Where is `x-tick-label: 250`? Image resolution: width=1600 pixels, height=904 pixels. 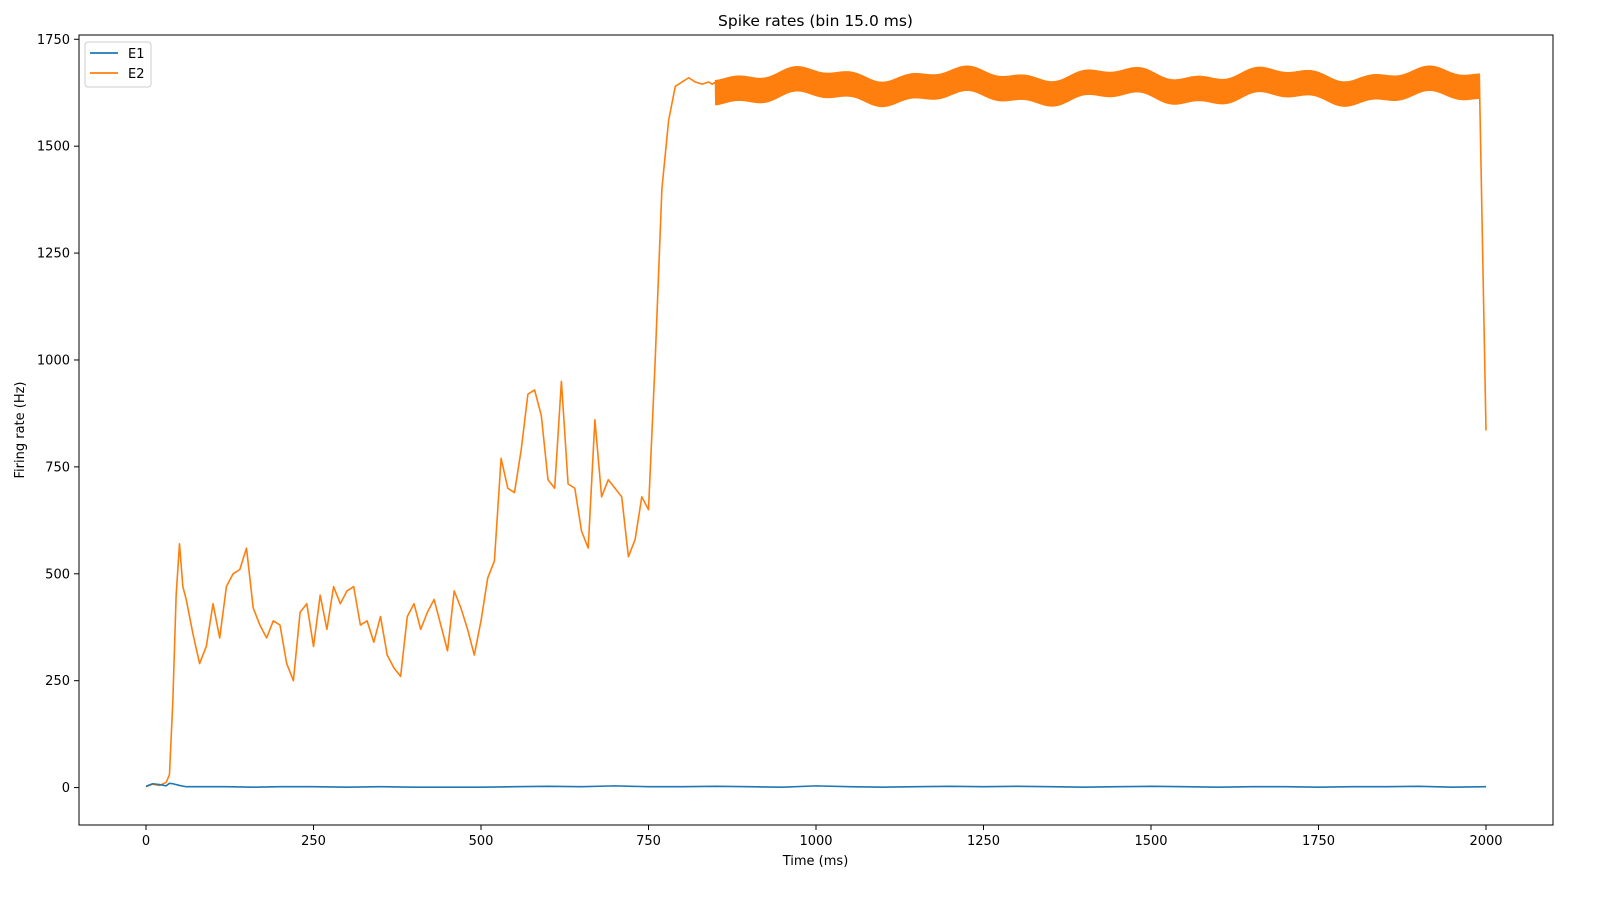 x-tick-label: 250 is located at coordinates (313, 841).